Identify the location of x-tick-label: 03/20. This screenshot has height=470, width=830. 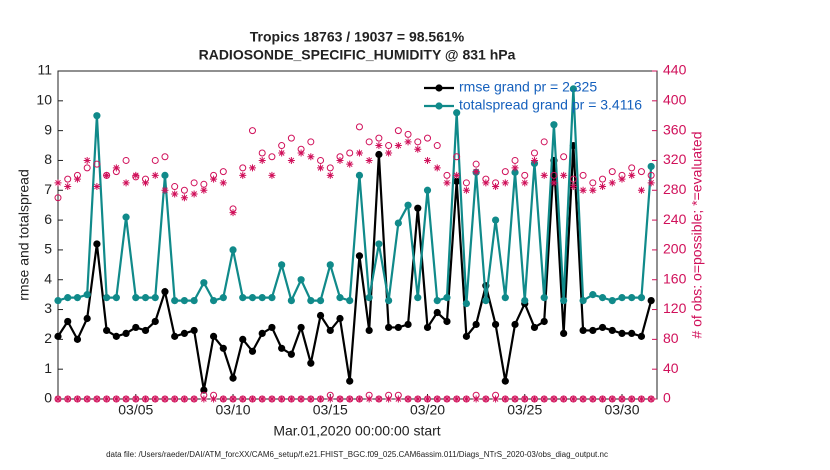
(427, 410).